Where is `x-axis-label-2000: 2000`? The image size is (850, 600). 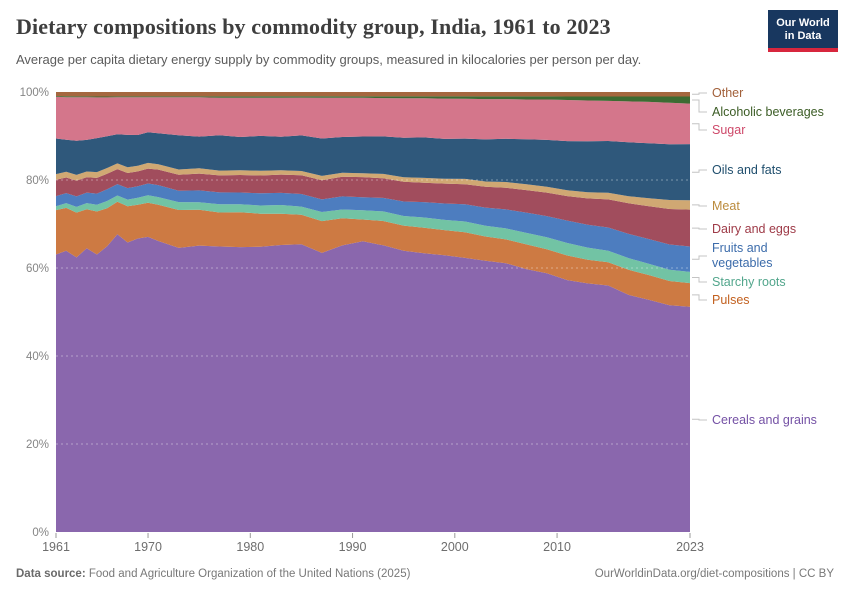 x-axis-label-2000: 2000 is located at coordinates (455, 547).